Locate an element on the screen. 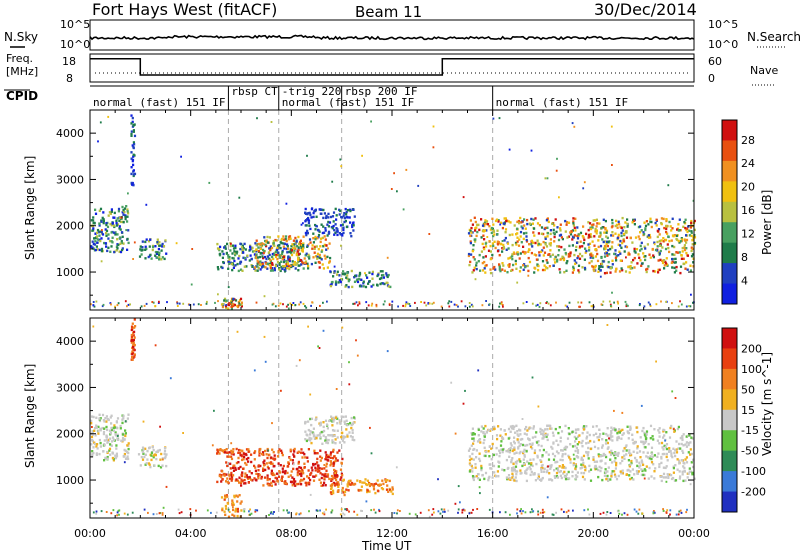 The width and height of the screenshot is (800, 554). nave-right-tick-top: 60 is located at coordinates (715, 61).